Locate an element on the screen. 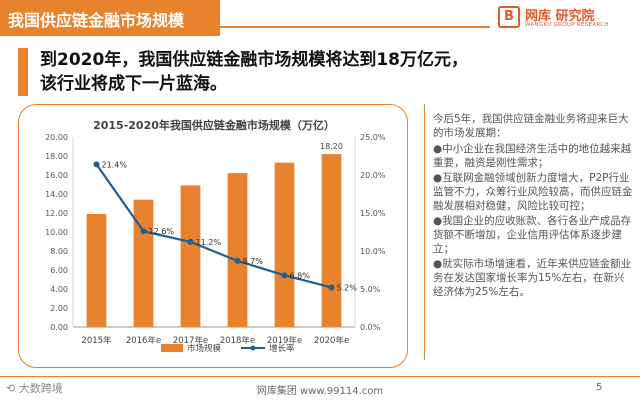 The image size is (640, 400). headline-accent-bar is located at coordinates (23, 72).